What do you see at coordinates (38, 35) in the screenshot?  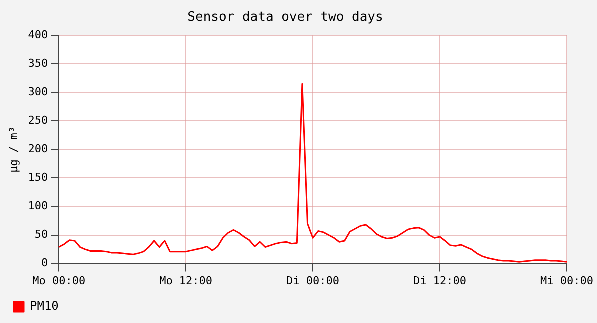 I see `y-tick-label: 400` at bounding box center [38, 35].